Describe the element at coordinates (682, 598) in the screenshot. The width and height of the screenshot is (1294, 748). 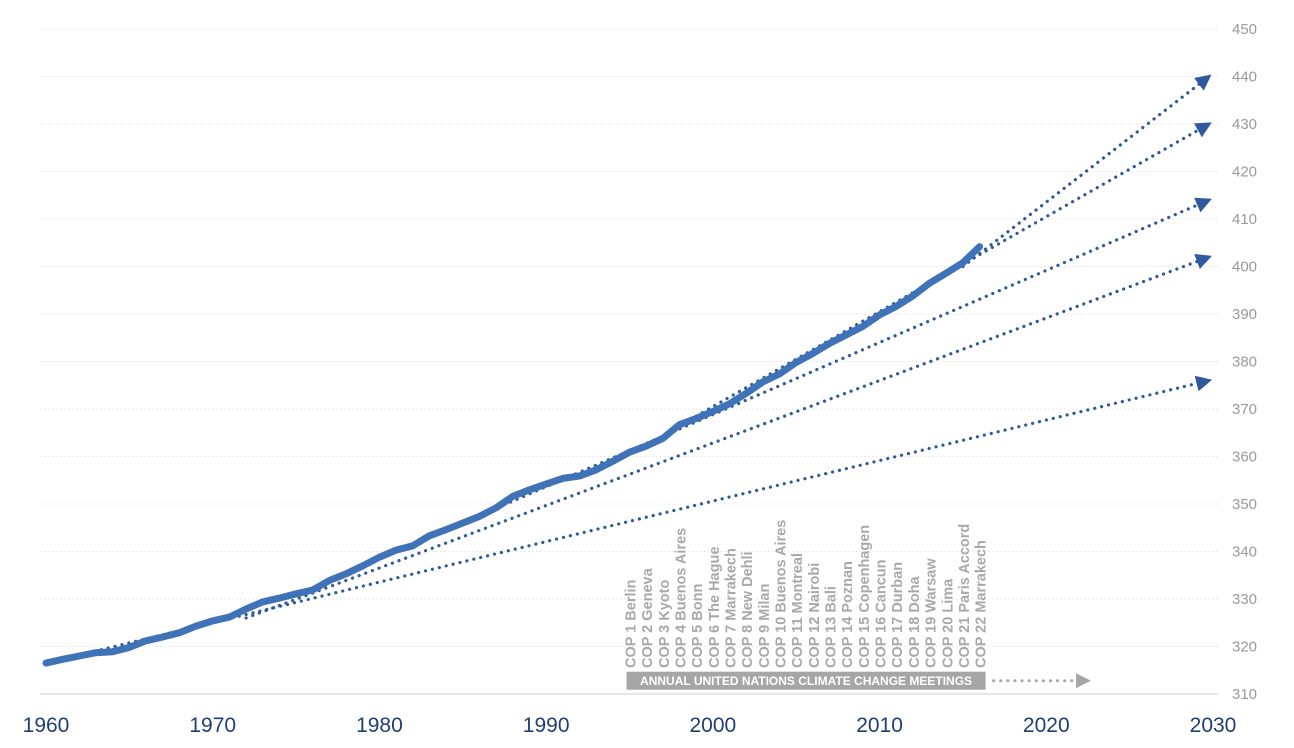
I see `cop-label: COP 4 Buenos Aires` at that location.